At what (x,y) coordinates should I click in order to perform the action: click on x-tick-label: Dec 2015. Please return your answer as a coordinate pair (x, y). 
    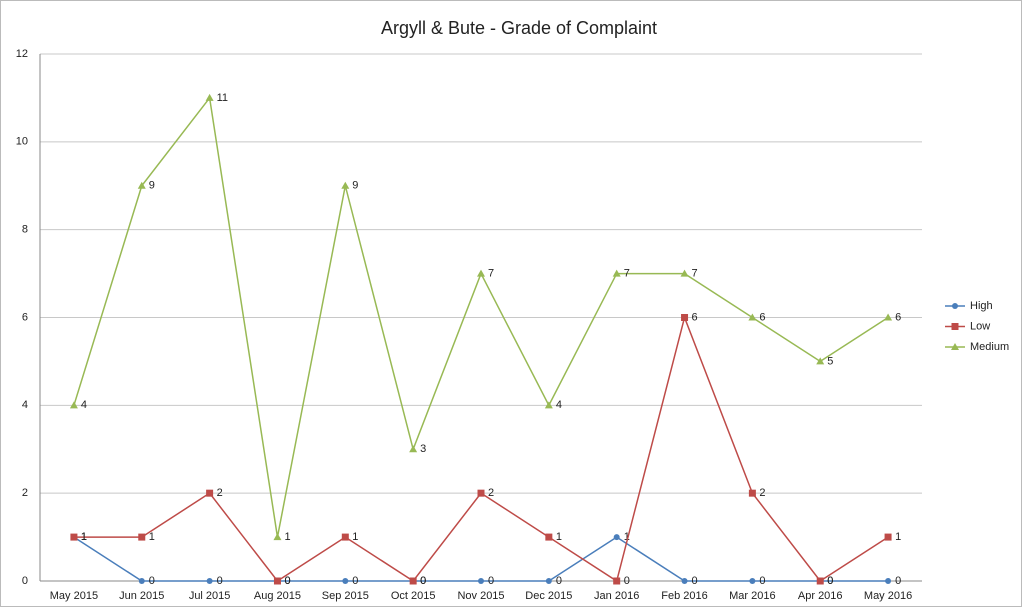
    Looking at the image, I should click on (548, 596).